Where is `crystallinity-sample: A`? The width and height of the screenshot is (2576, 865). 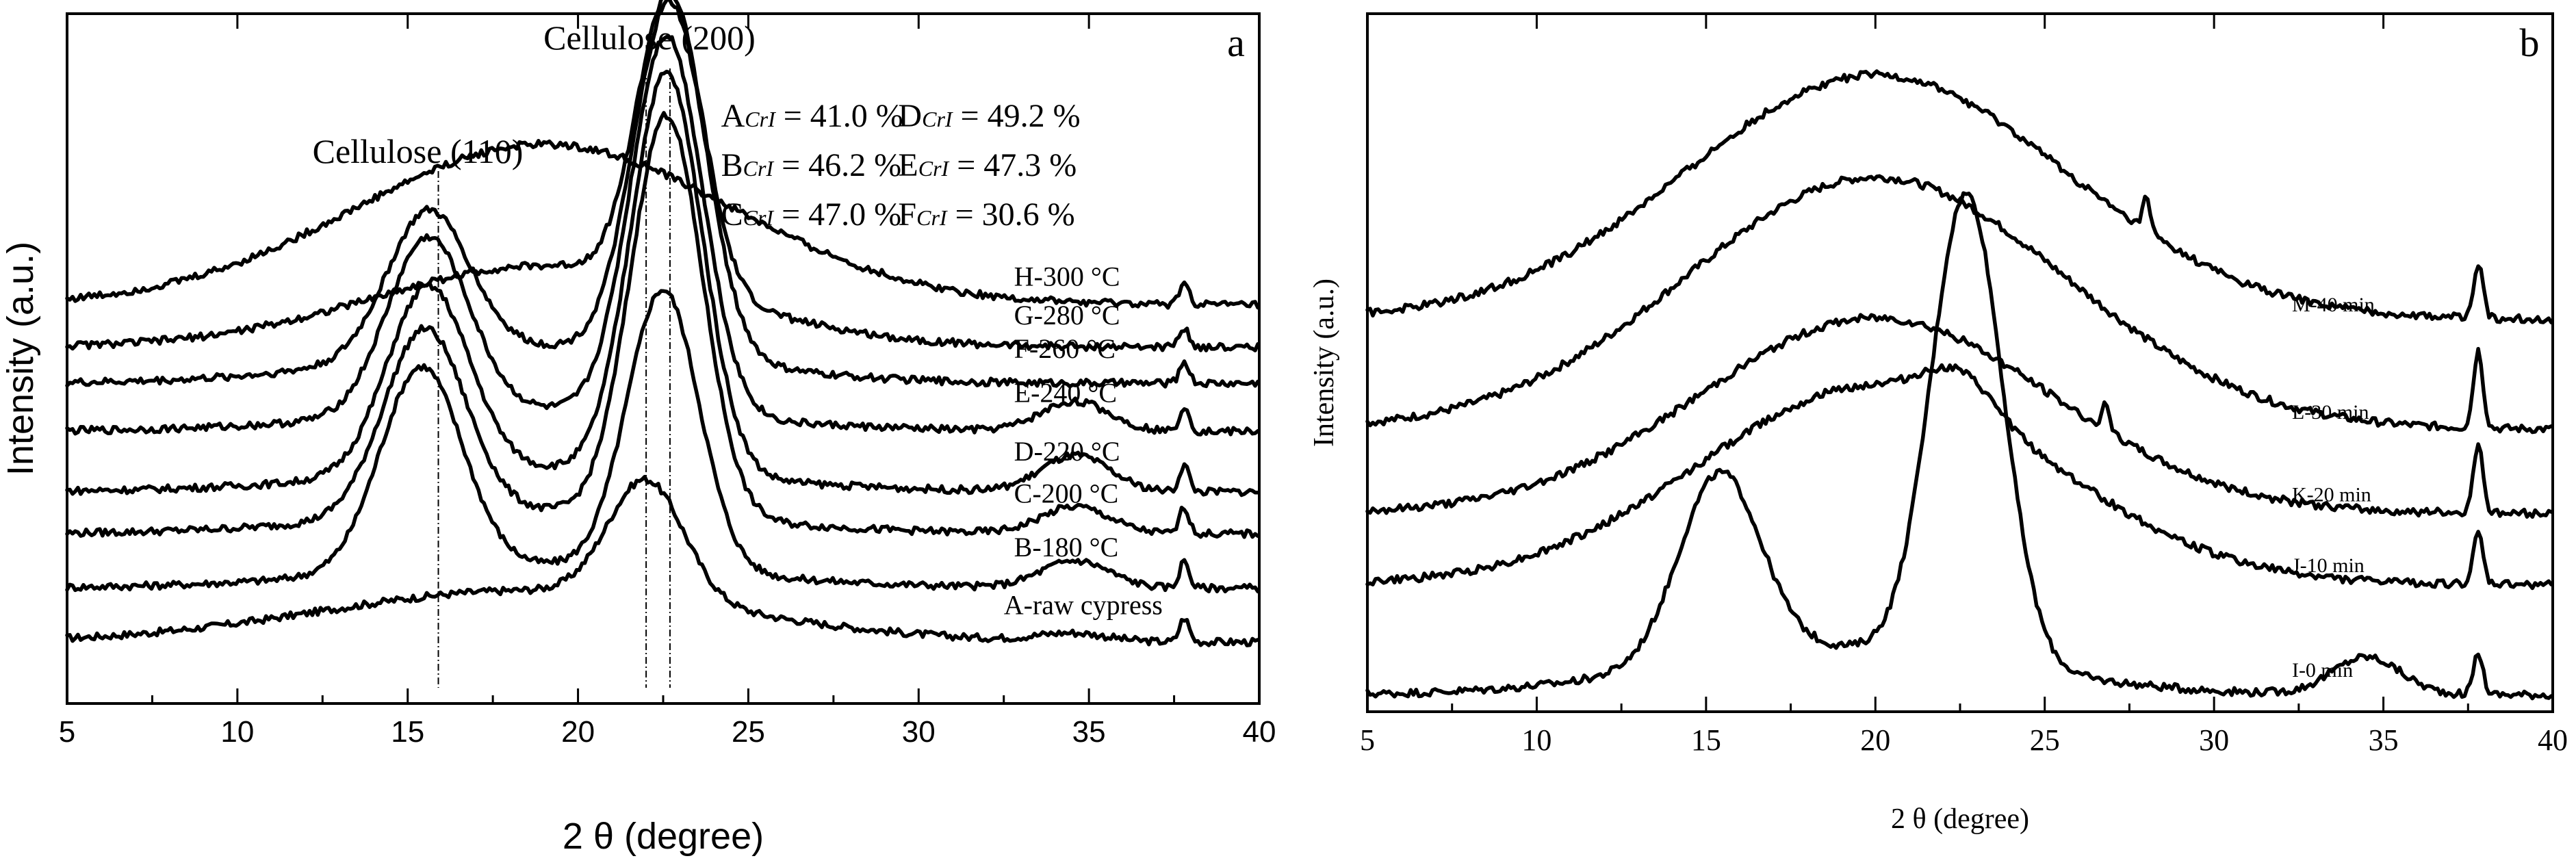 crystallinity-sample: A is located at coordinates (733, 116).